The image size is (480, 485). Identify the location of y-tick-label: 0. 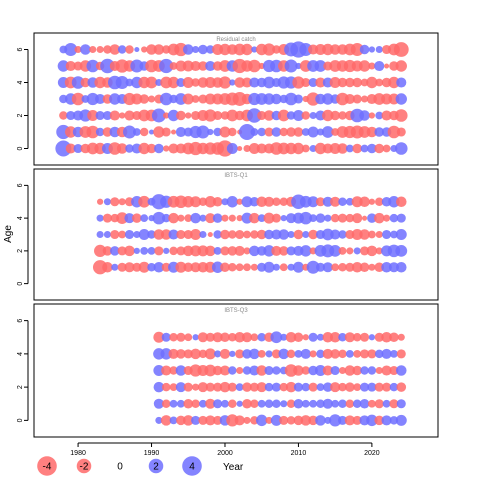
(20, 284).